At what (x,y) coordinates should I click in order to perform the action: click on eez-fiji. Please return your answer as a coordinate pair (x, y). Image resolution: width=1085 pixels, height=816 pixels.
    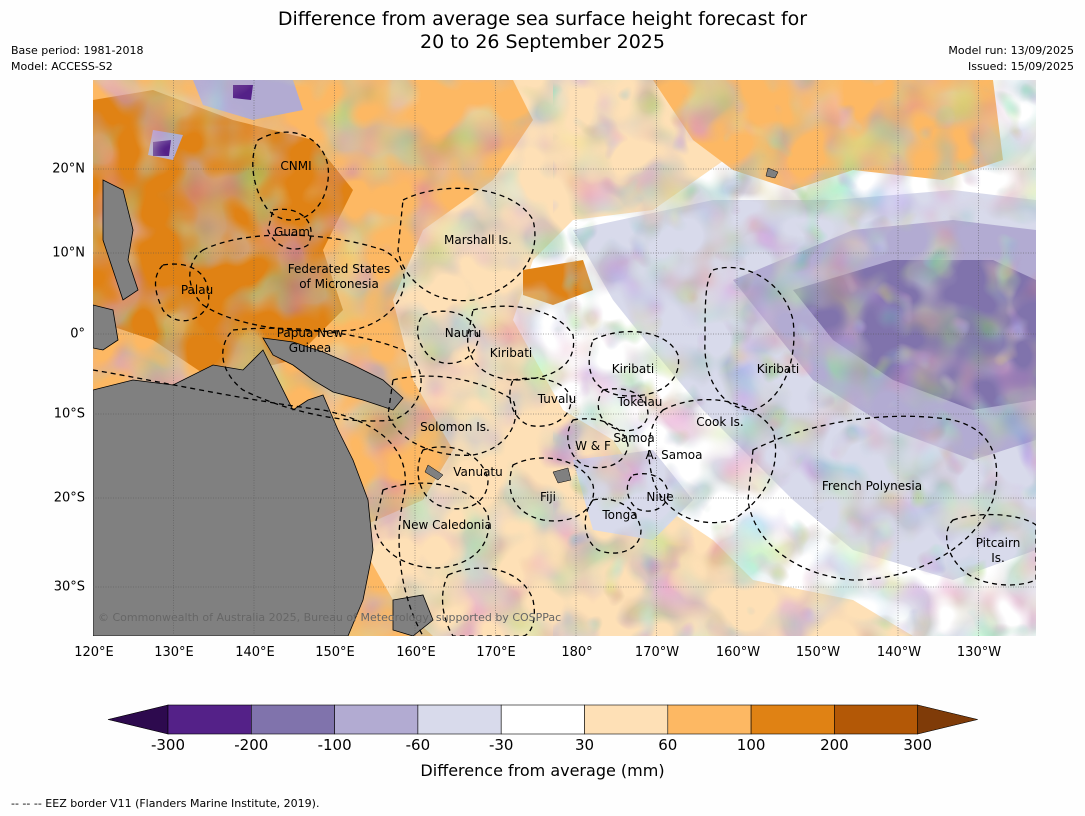
    Looking at the image, I should click on (552, 489).